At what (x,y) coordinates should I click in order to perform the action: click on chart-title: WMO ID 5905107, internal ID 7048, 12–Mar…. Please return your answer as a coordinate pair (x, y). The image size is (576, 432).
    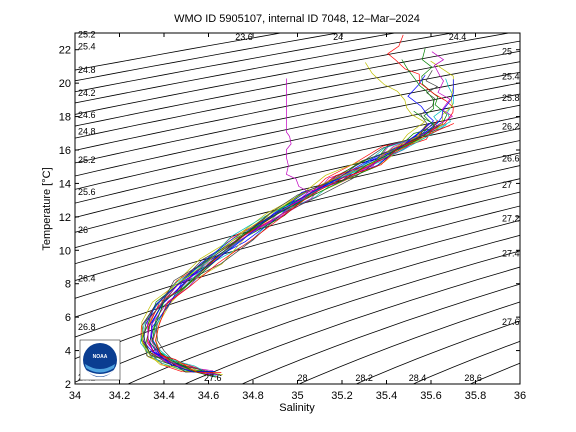
    Looking at the image, I should click on (297, 19).